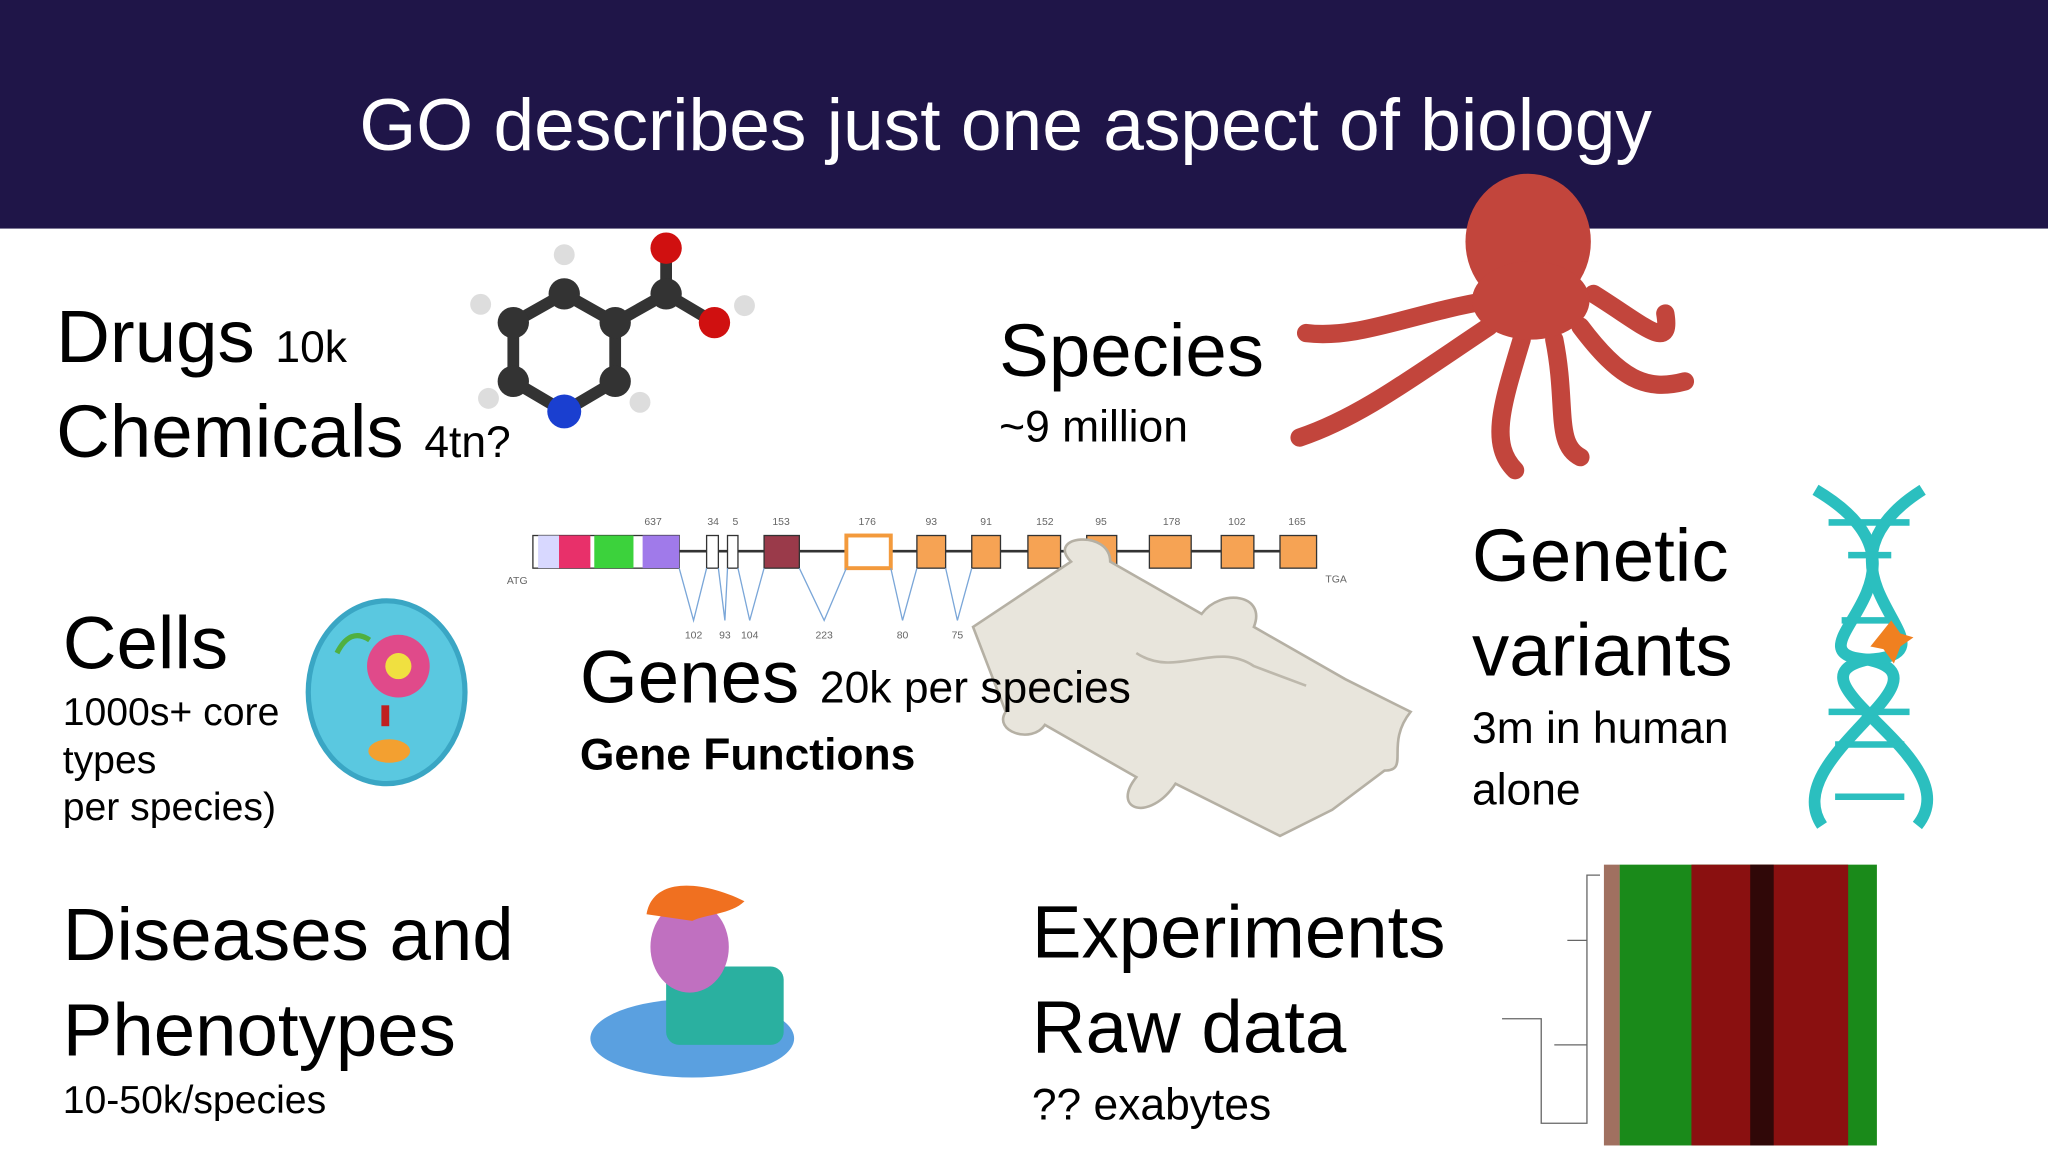 This screenshot has width=2048, height=1152. What do you see at coordinates (986, 522) in the screenshot?
I see `exon-label: 91` at bounding box center [986, 522].